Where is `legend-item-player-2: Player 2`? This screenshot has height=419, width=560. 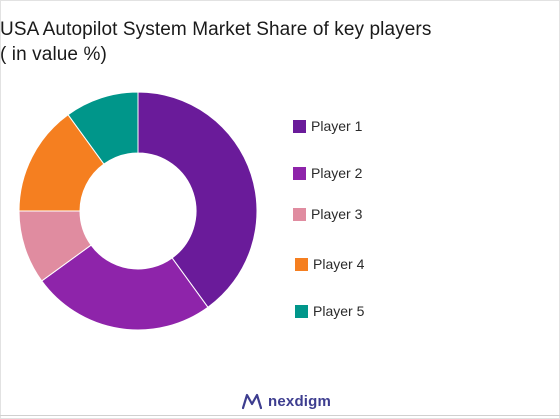
legend-item-player-2: Player 2 is located at coordinates (327, 173).